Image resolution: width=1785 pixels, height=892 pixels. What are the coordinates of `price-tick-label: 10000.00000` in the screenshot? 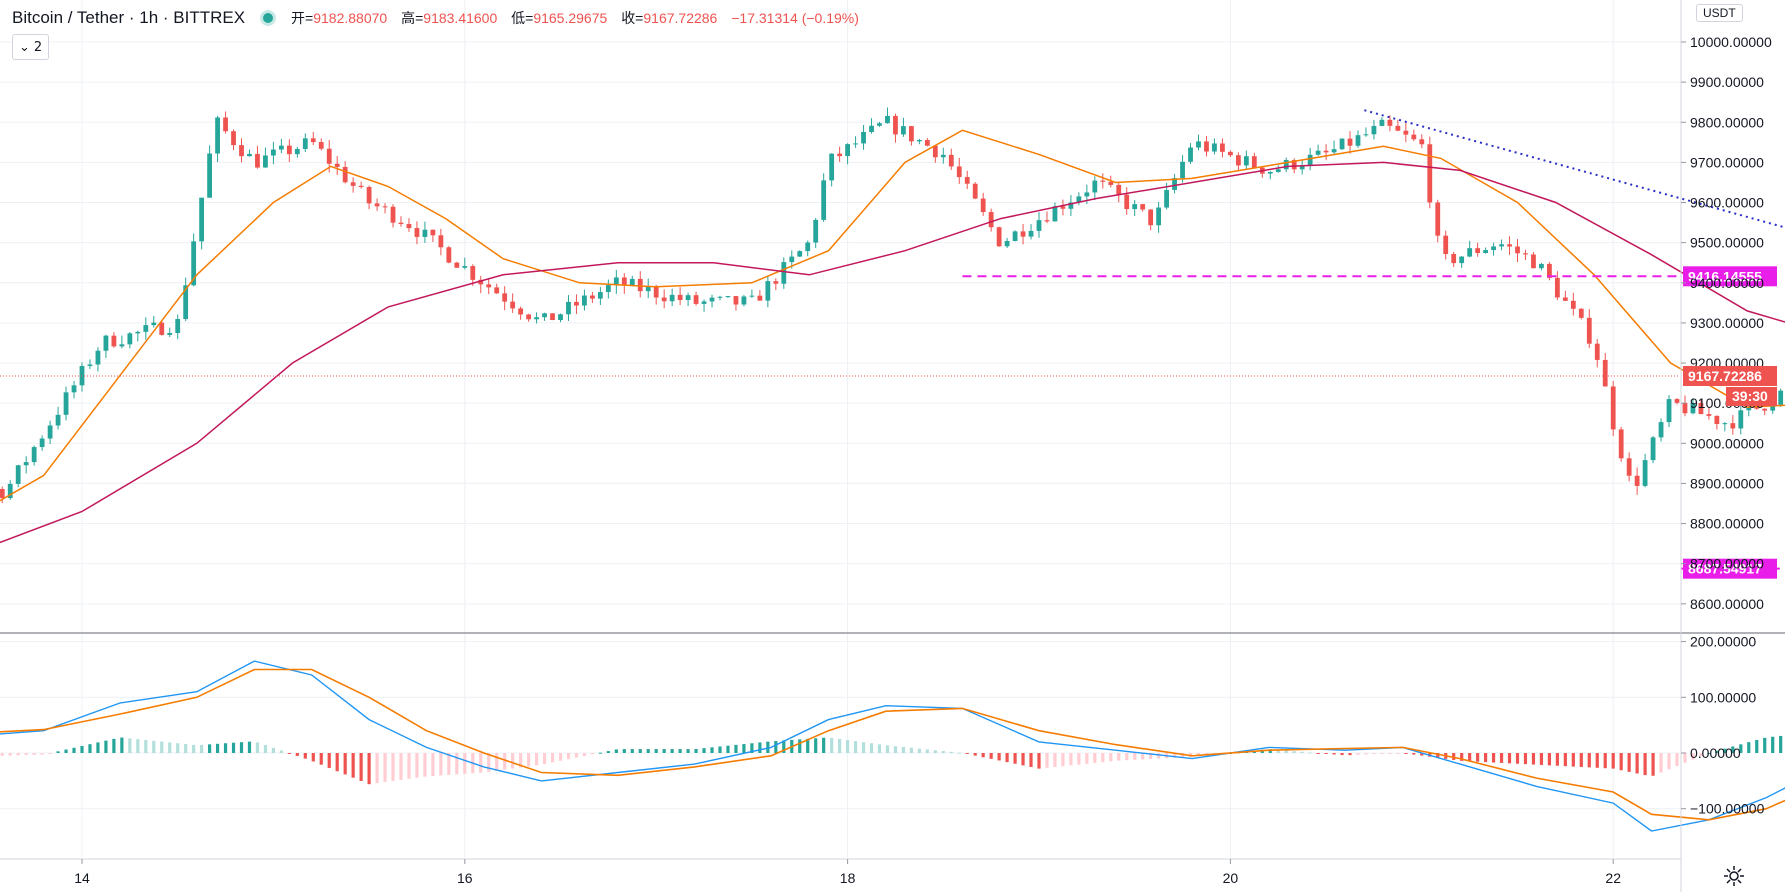 It's located at (1731, 42).